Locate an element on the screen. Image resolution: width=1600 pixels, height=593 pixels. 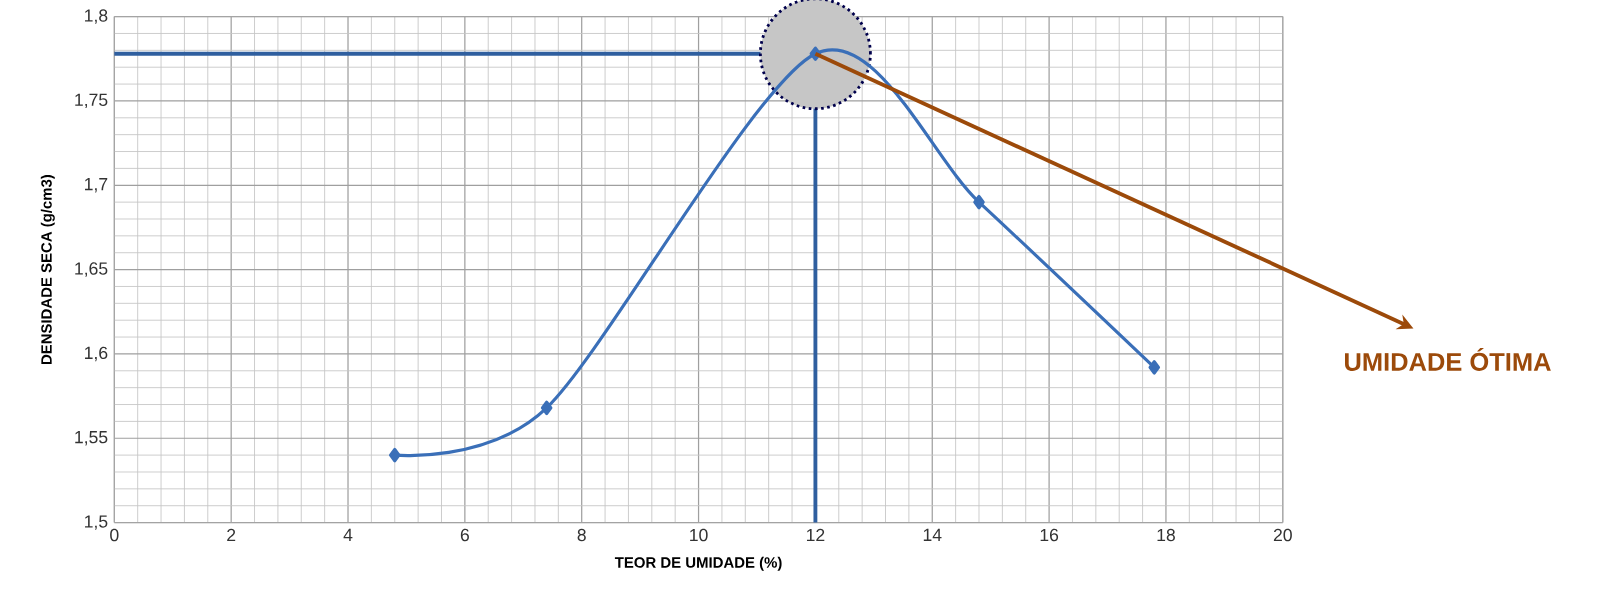
y-tick-label: 1,5 is located at coordinates (96, 522).